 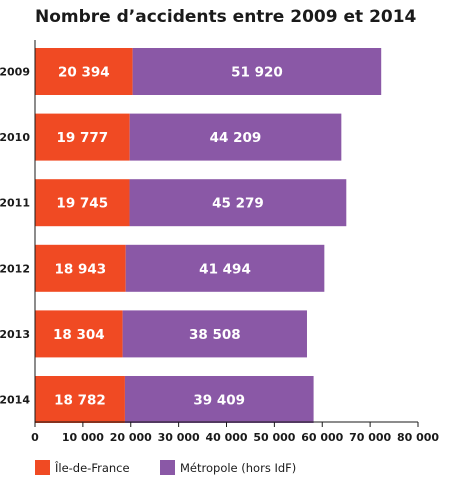 I want to click on category-label-2009: 2009, so click(x=15, y=72).